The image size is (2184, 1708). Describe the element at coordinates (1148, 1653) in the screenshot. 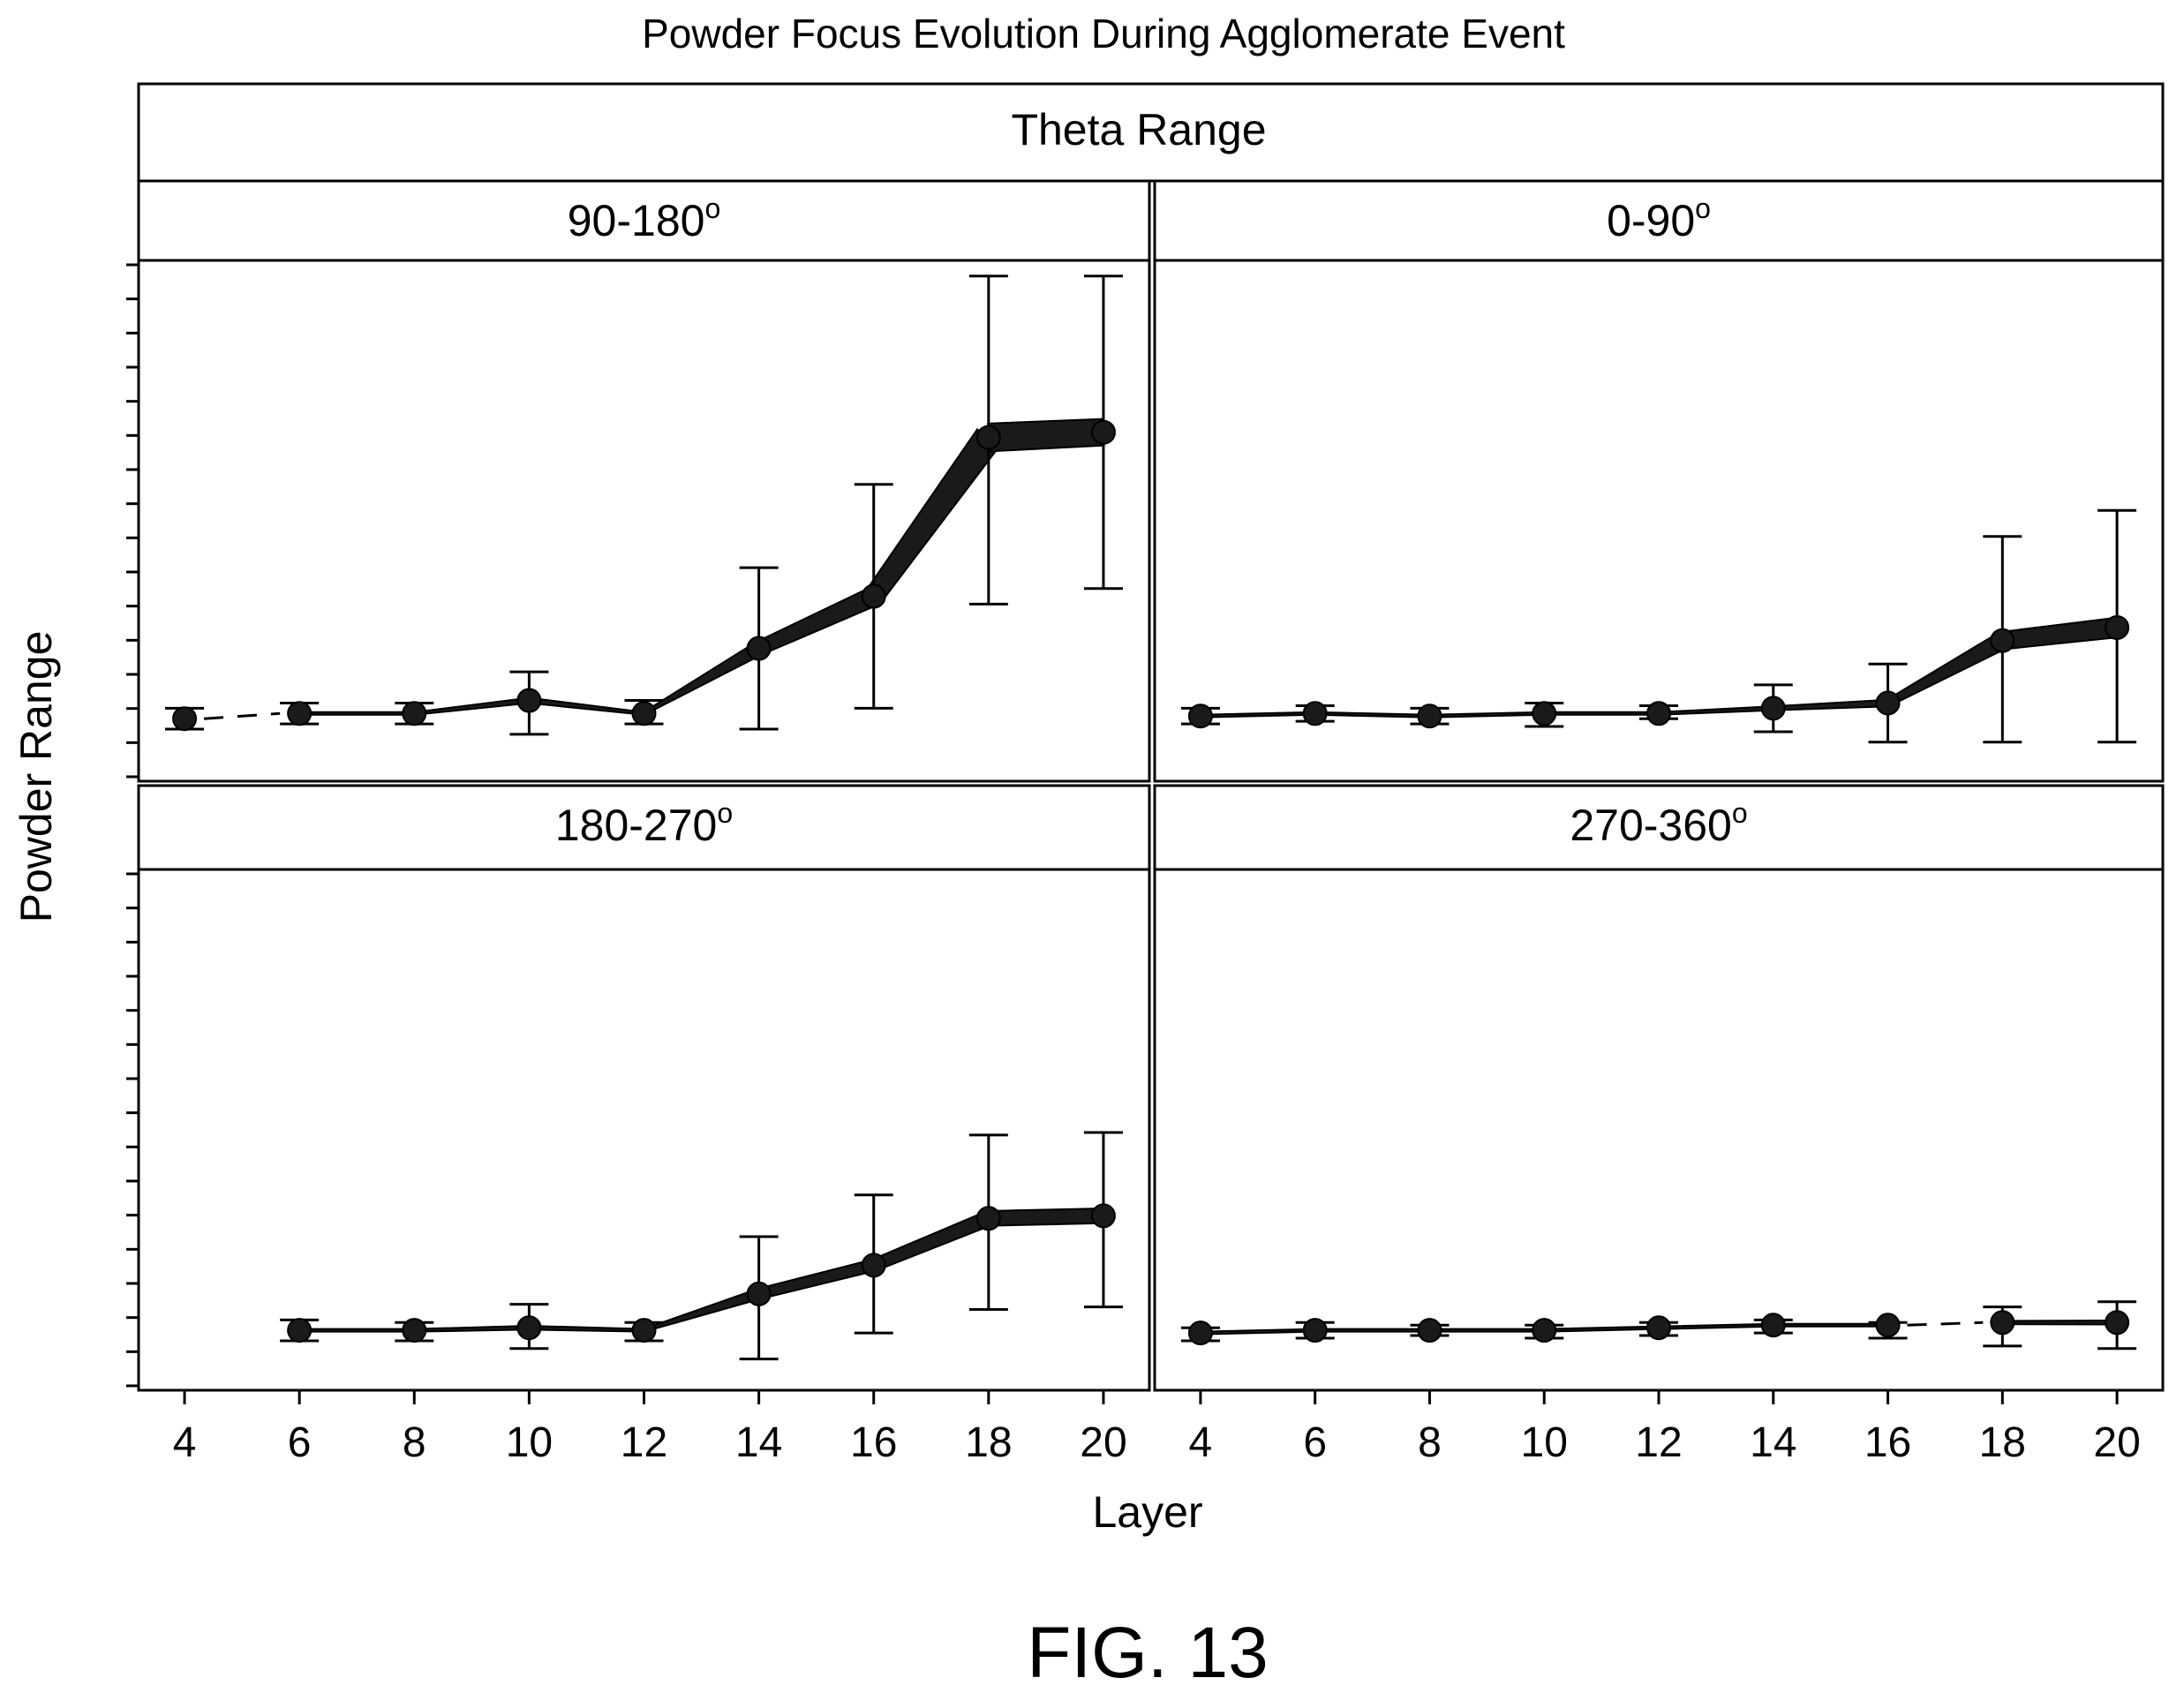

I see `figure-label: FIG. 13` at that location.